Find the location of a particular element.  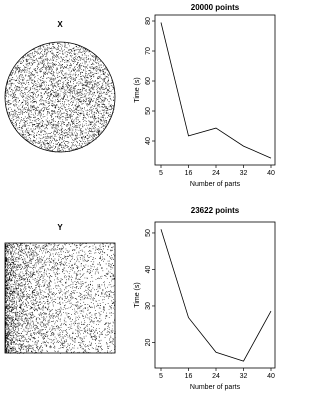

y-tick-label: 70 is located at coordinates (148, 51).